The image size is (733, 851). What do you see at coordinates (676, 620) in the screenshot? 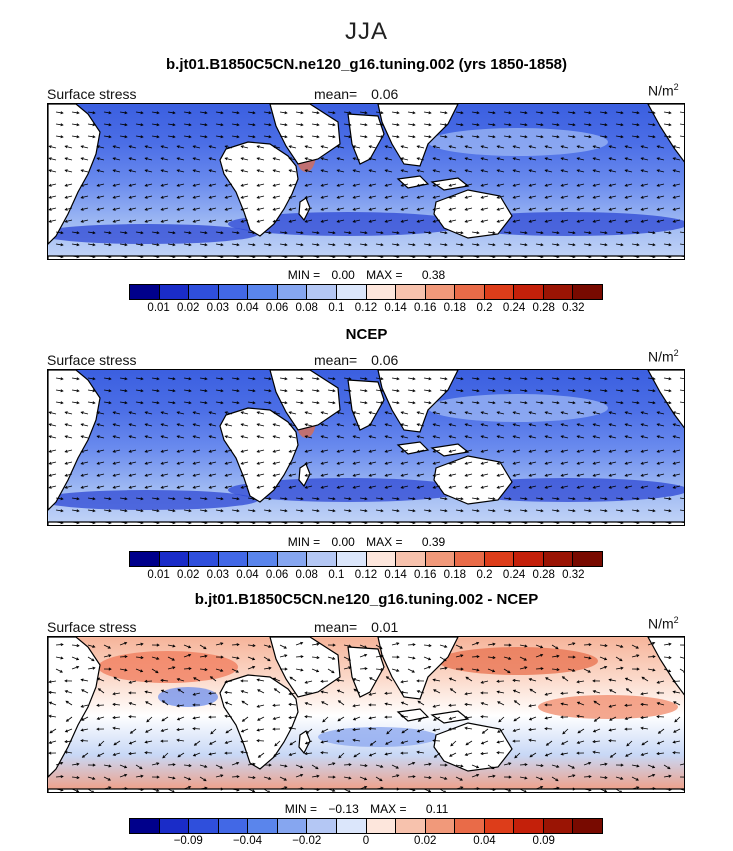
I see `panel-3-units-exp: 2` at bounding box center [676, 620].